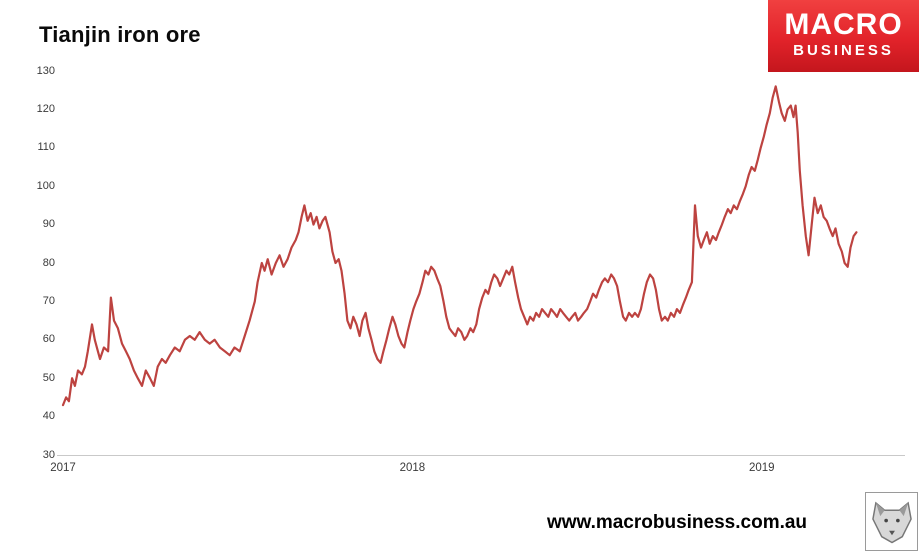 The width and height of the screenshot is (919, 552). I want to click on wolf-icon, so click(891, 522).